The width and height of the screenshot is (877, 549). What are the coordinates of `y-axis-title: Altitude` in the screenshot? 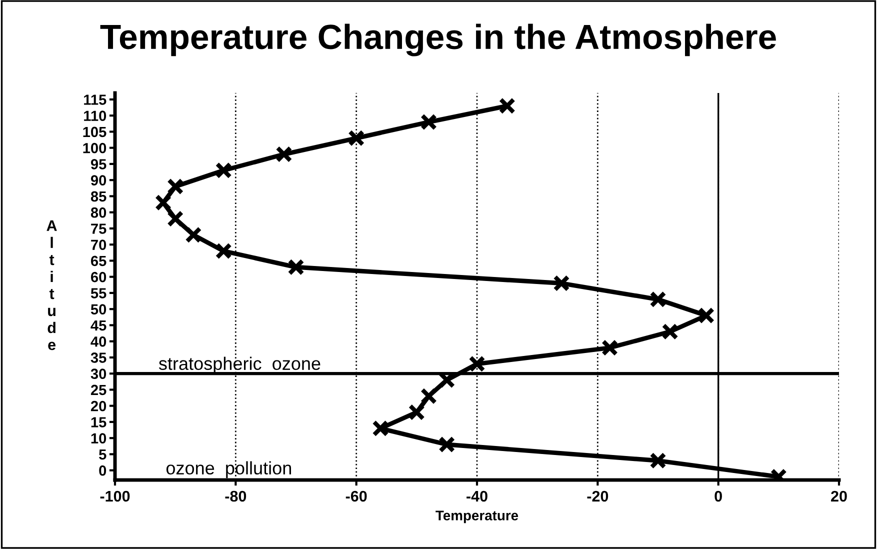 It's located at (51, 285).